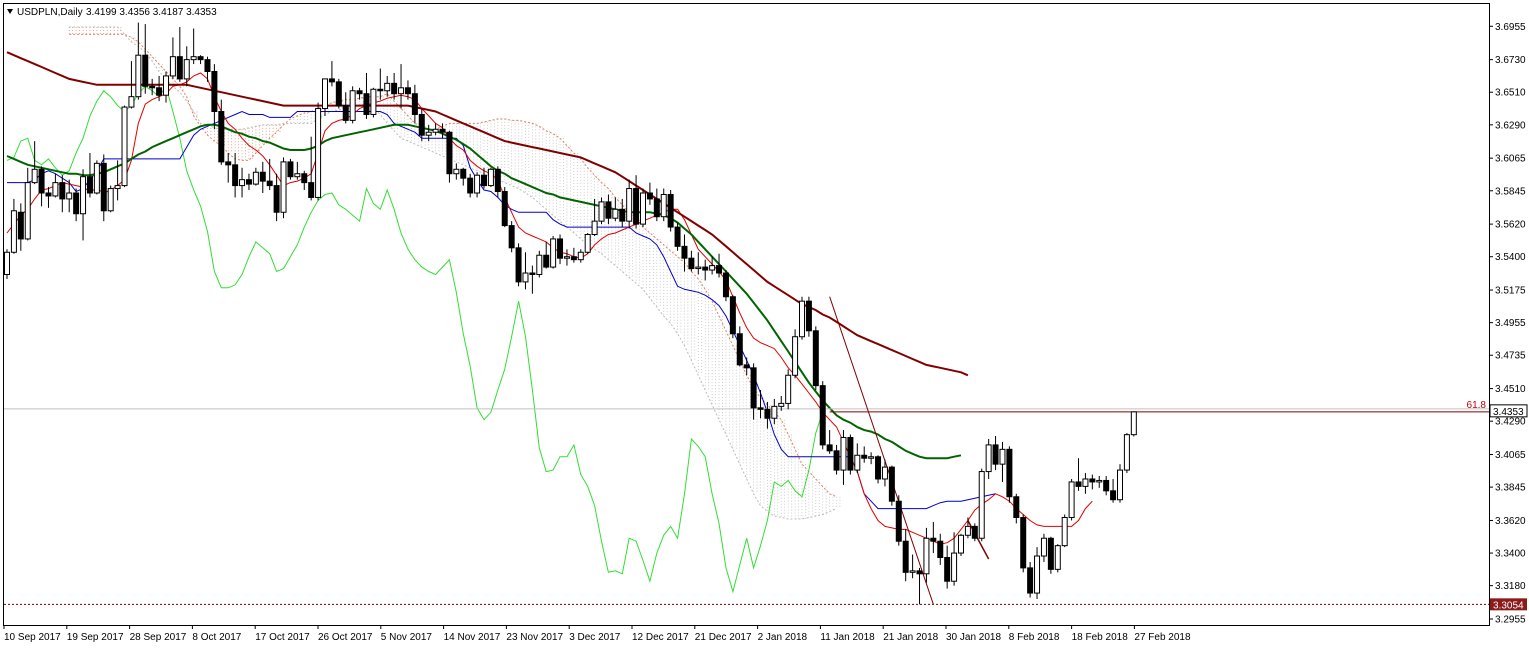 Image resolution: width=1529 pixels, height=649 pixels. What do you see at coordinates (534, 637) in the screenshot?
I see `x-tick-label: 23 Nov 2017` at bounding box center [534, 637].